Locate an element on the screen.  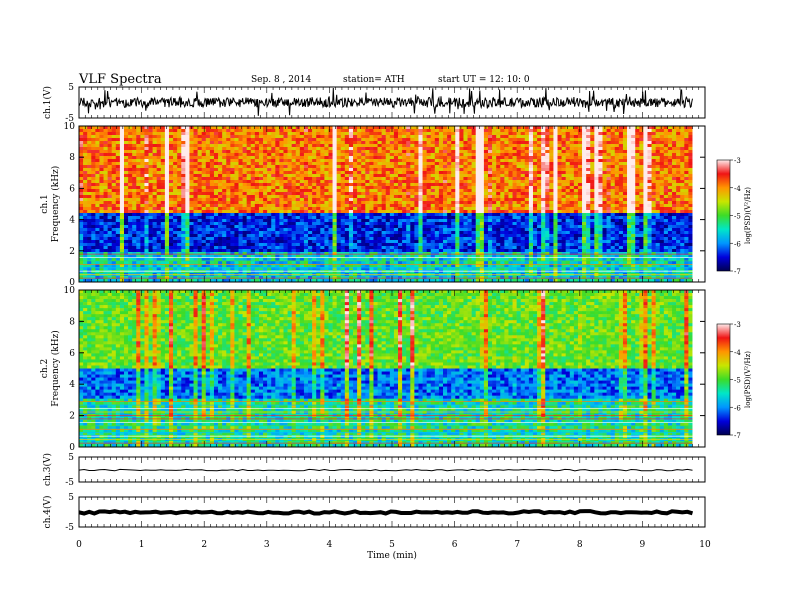
ch4-waveform-trace is located at coordinates (386, 512).